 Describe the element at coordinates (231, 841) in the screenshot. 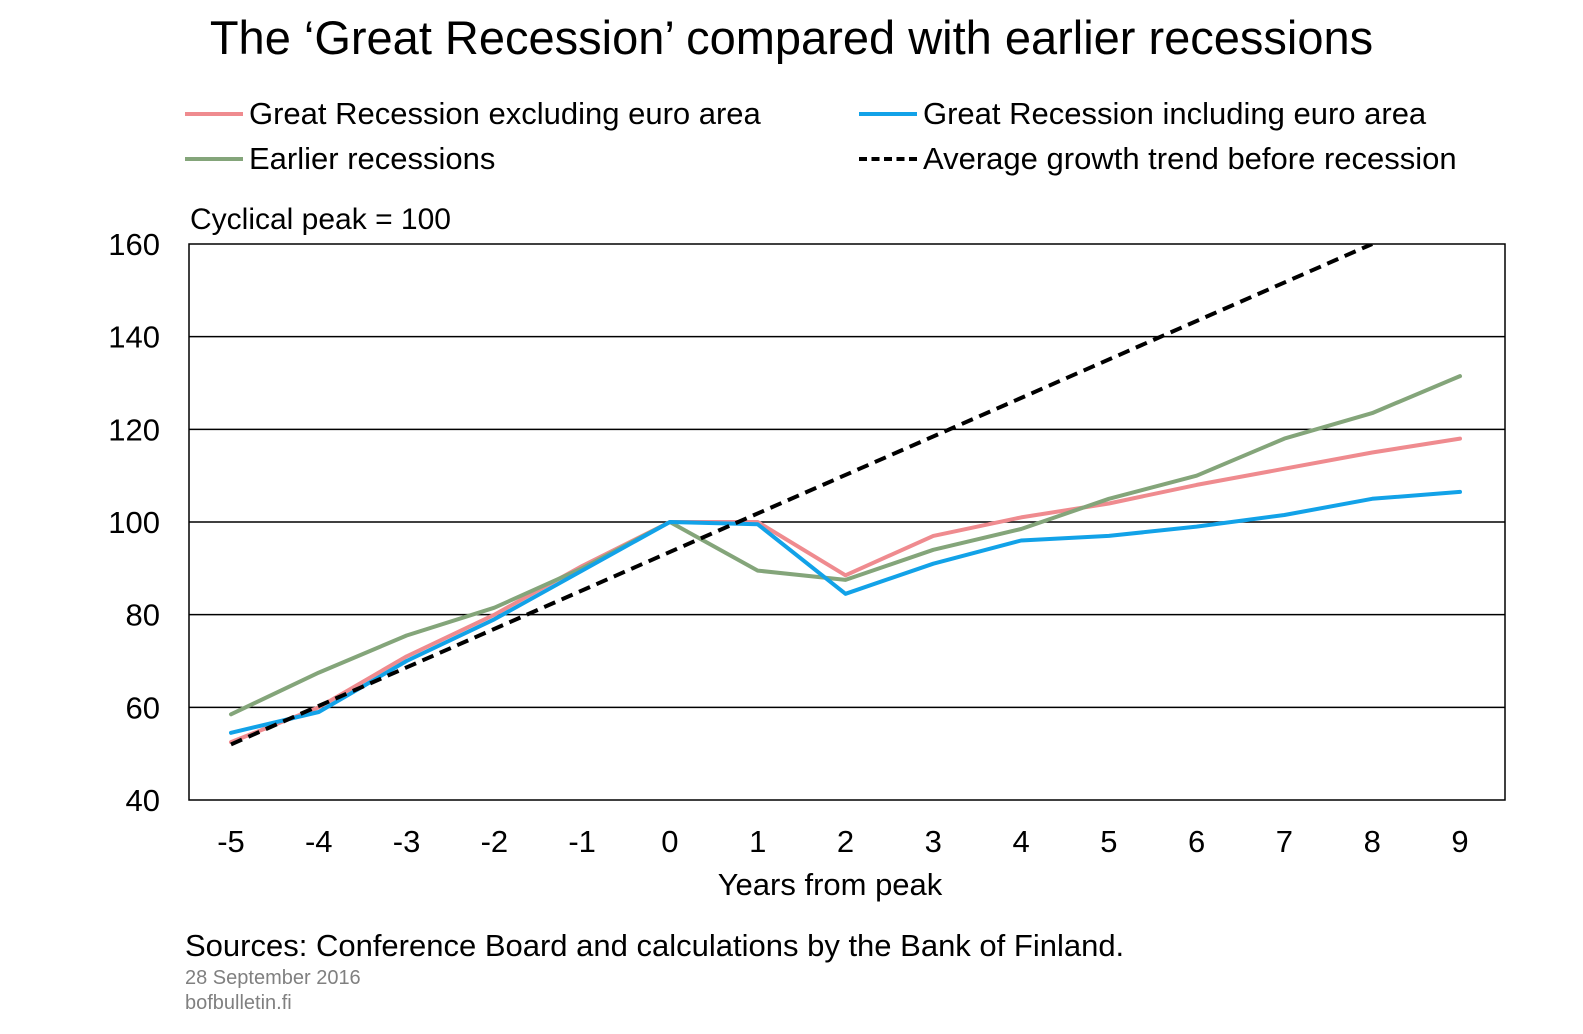

I see `x-tick-label: -5` at that location.